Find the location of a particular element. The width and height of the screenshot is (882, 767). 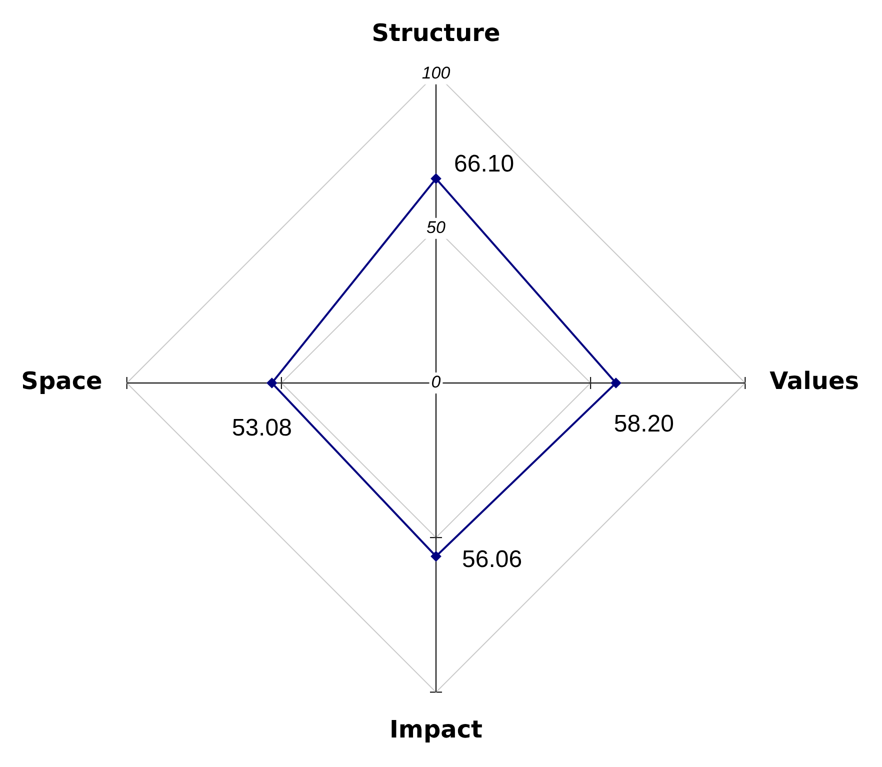

spoke-label: Structure is located at coordinates (436, 33).